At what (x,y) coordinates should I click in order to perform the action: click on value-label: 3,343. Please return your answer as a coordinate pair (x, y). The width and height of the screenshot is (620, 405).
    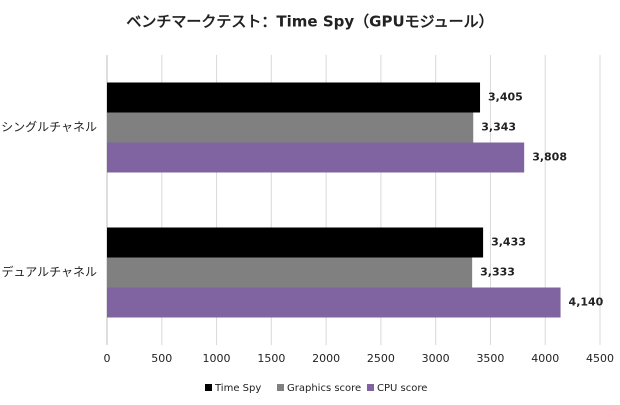
    Looking at the image, I should click on (498, 127).